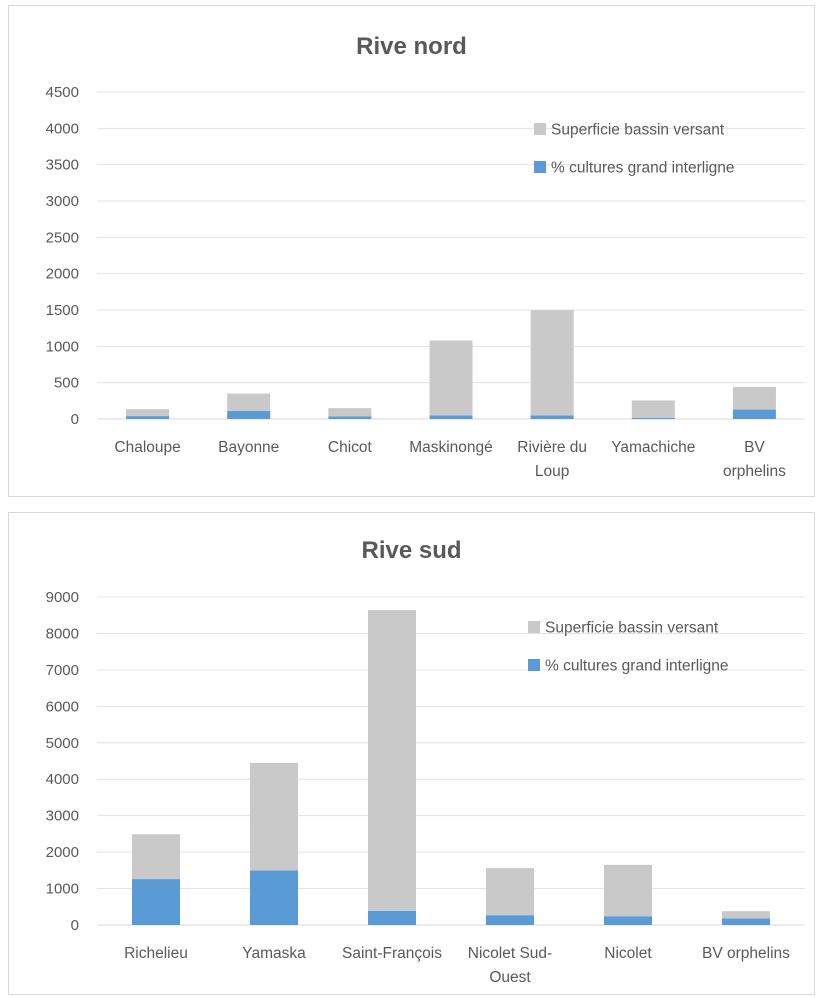 This screenshot has height=998, width=817. Describe the element at coordinates (350, 447) in the screenshot. I see `x-category-label: Chicot` at that location.